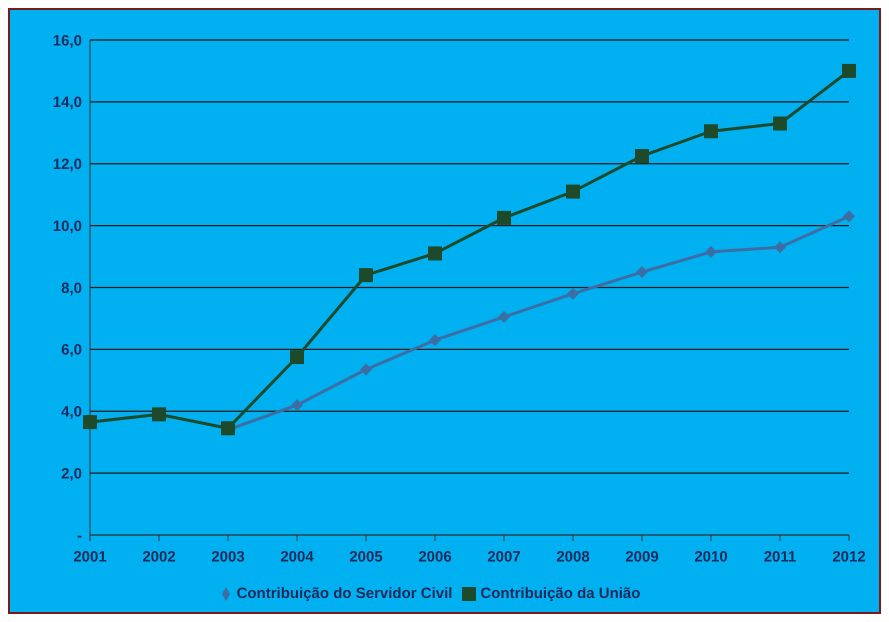 This screenshot has width=889, height=622. I want to click on x-tick-label: 2010, so click(711, 557).